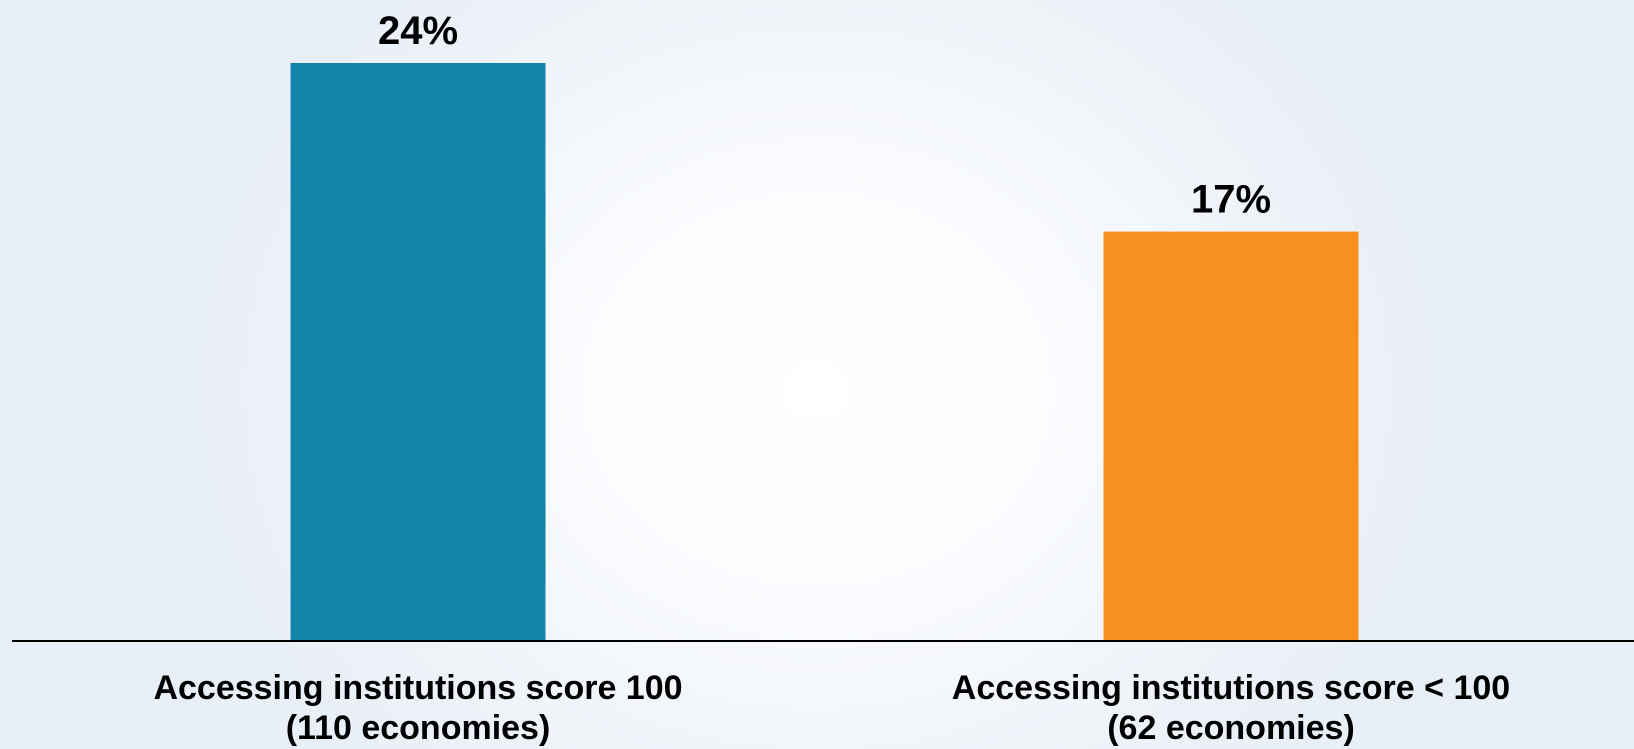 Image resolution: width=1634 pixels, height=749 pixels. What do you see at coordinates (418, 31) in the screenshot?
I see `data-label-1: 24%` at bounding box center [418, 31].